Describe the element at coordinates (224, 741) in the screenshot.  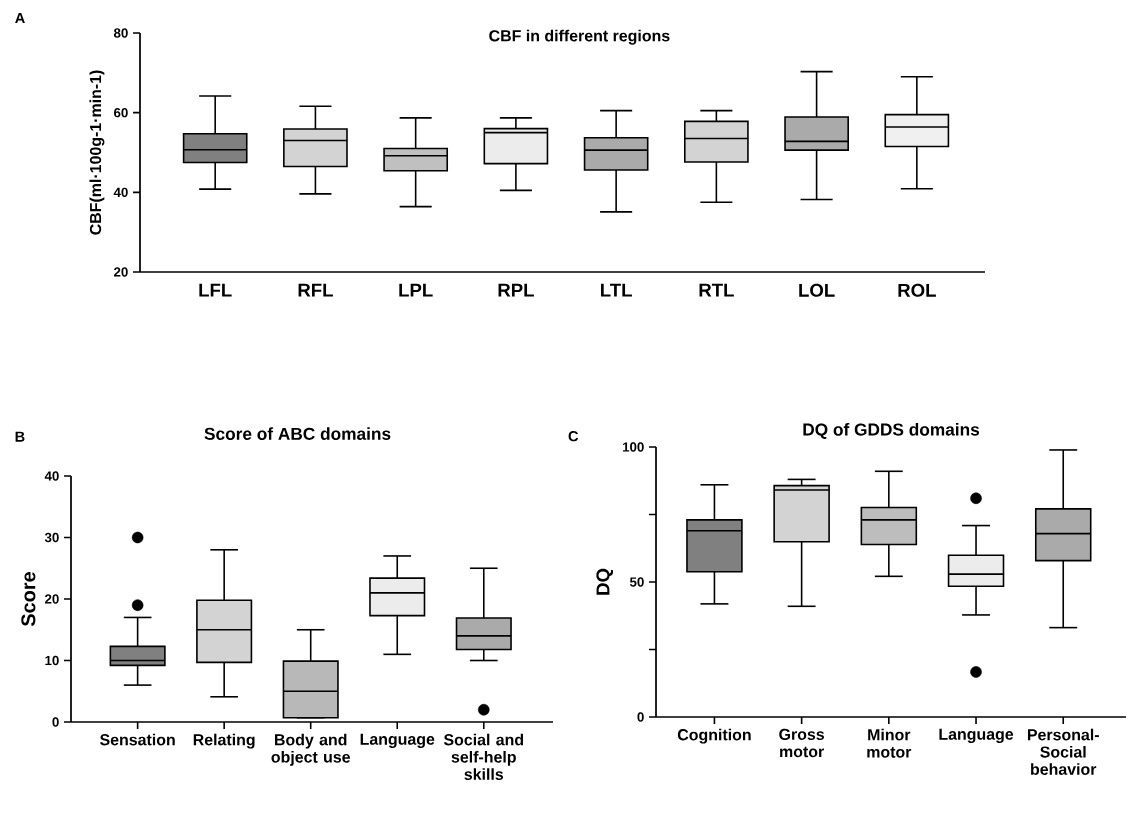
I see `x-tick-label: Relating` at that location.